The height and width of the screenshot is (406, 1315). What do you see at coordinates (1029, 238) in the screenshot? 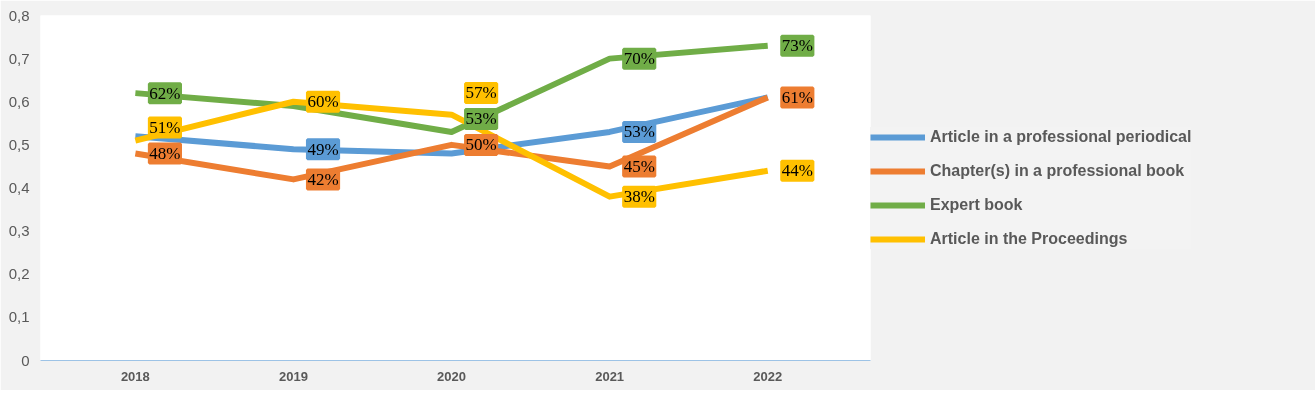
I see `legend-label: Article in the Proceedings` at bounding box center [1029, 238].